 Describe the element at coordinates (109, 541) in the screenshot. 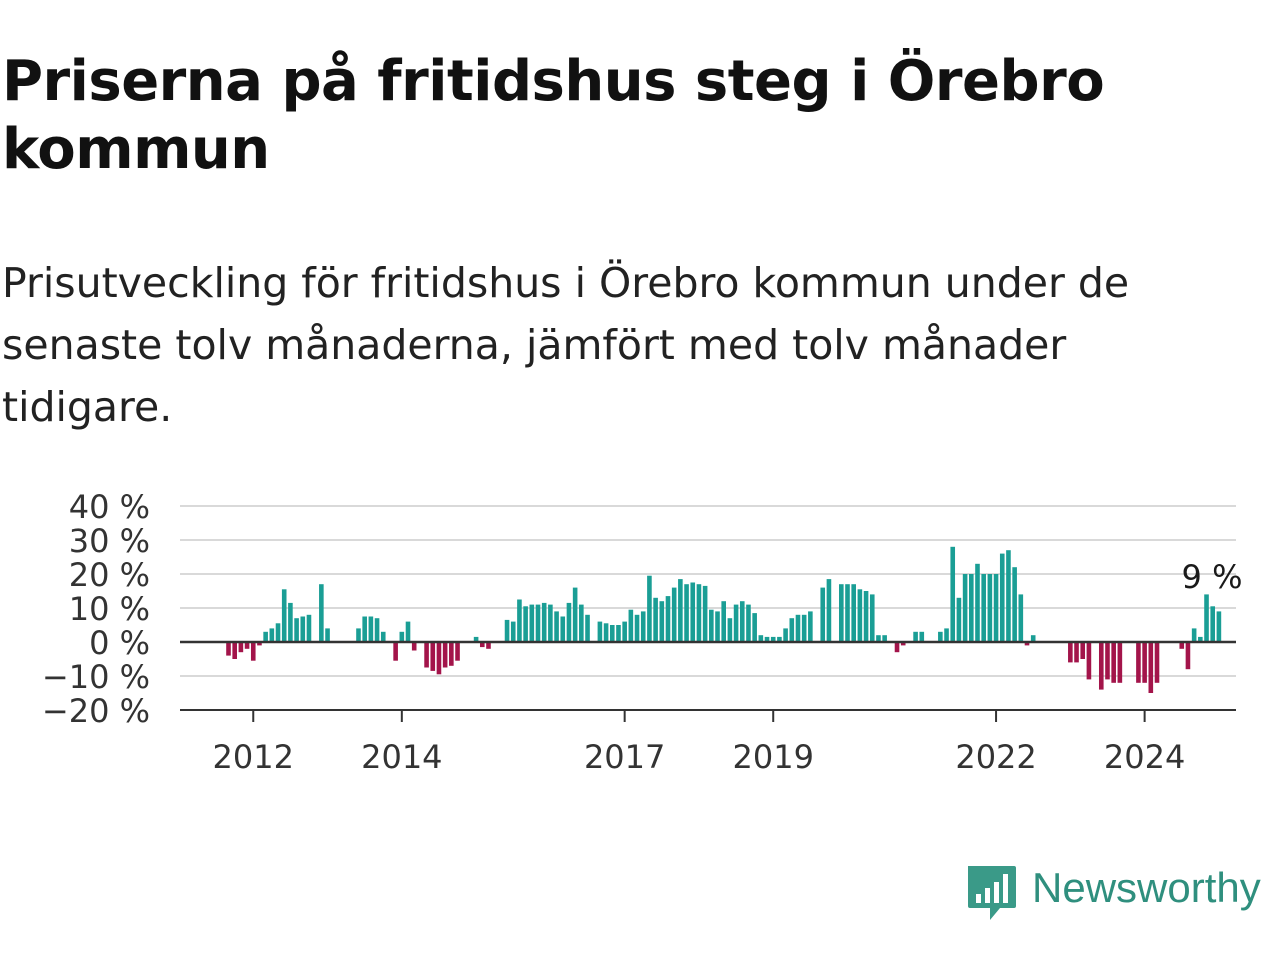

I see `y-tick-label: 30 %` at that location.